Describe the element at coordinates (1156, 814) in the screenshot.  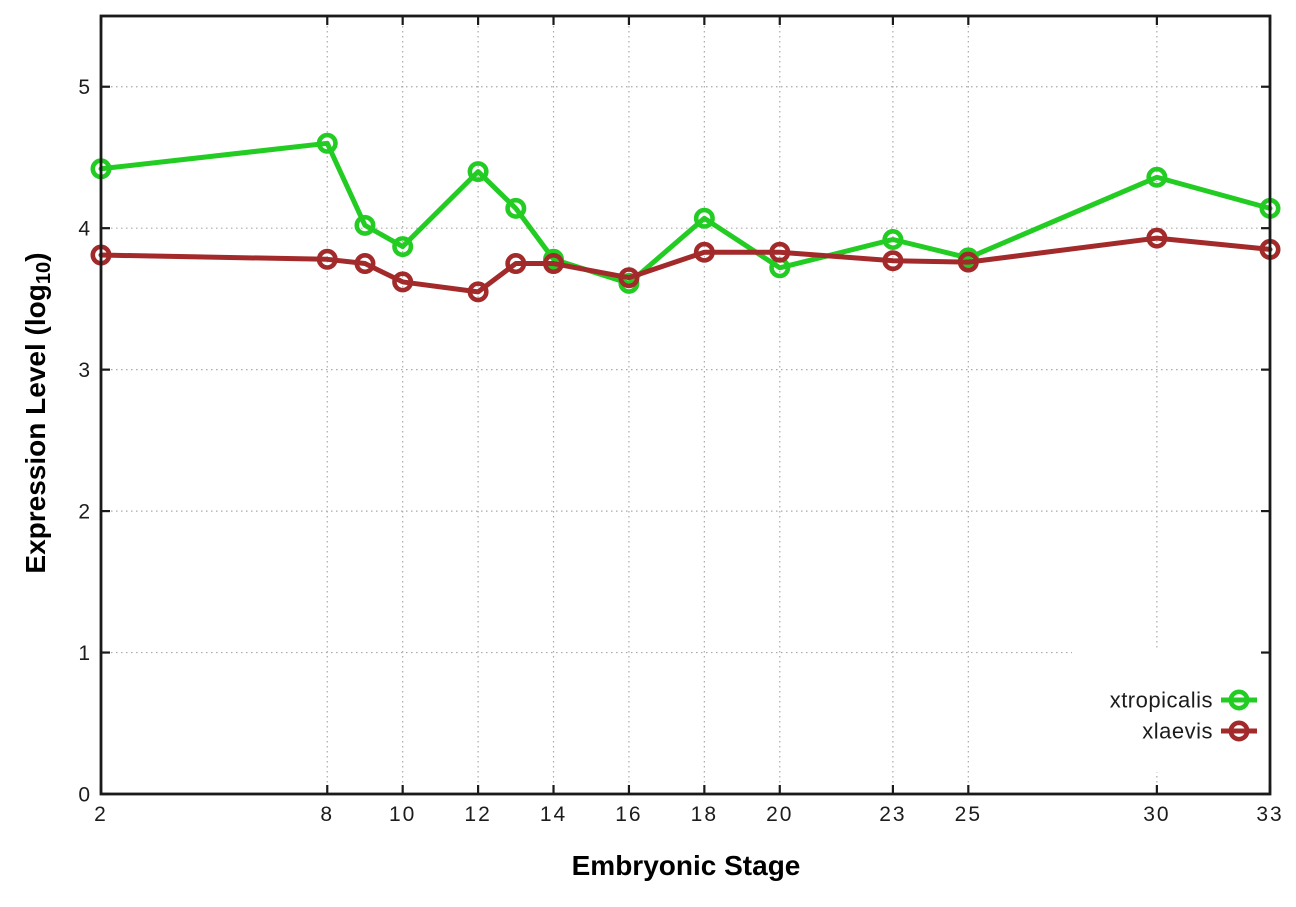
I see `x-tick-label: 30` at that location.